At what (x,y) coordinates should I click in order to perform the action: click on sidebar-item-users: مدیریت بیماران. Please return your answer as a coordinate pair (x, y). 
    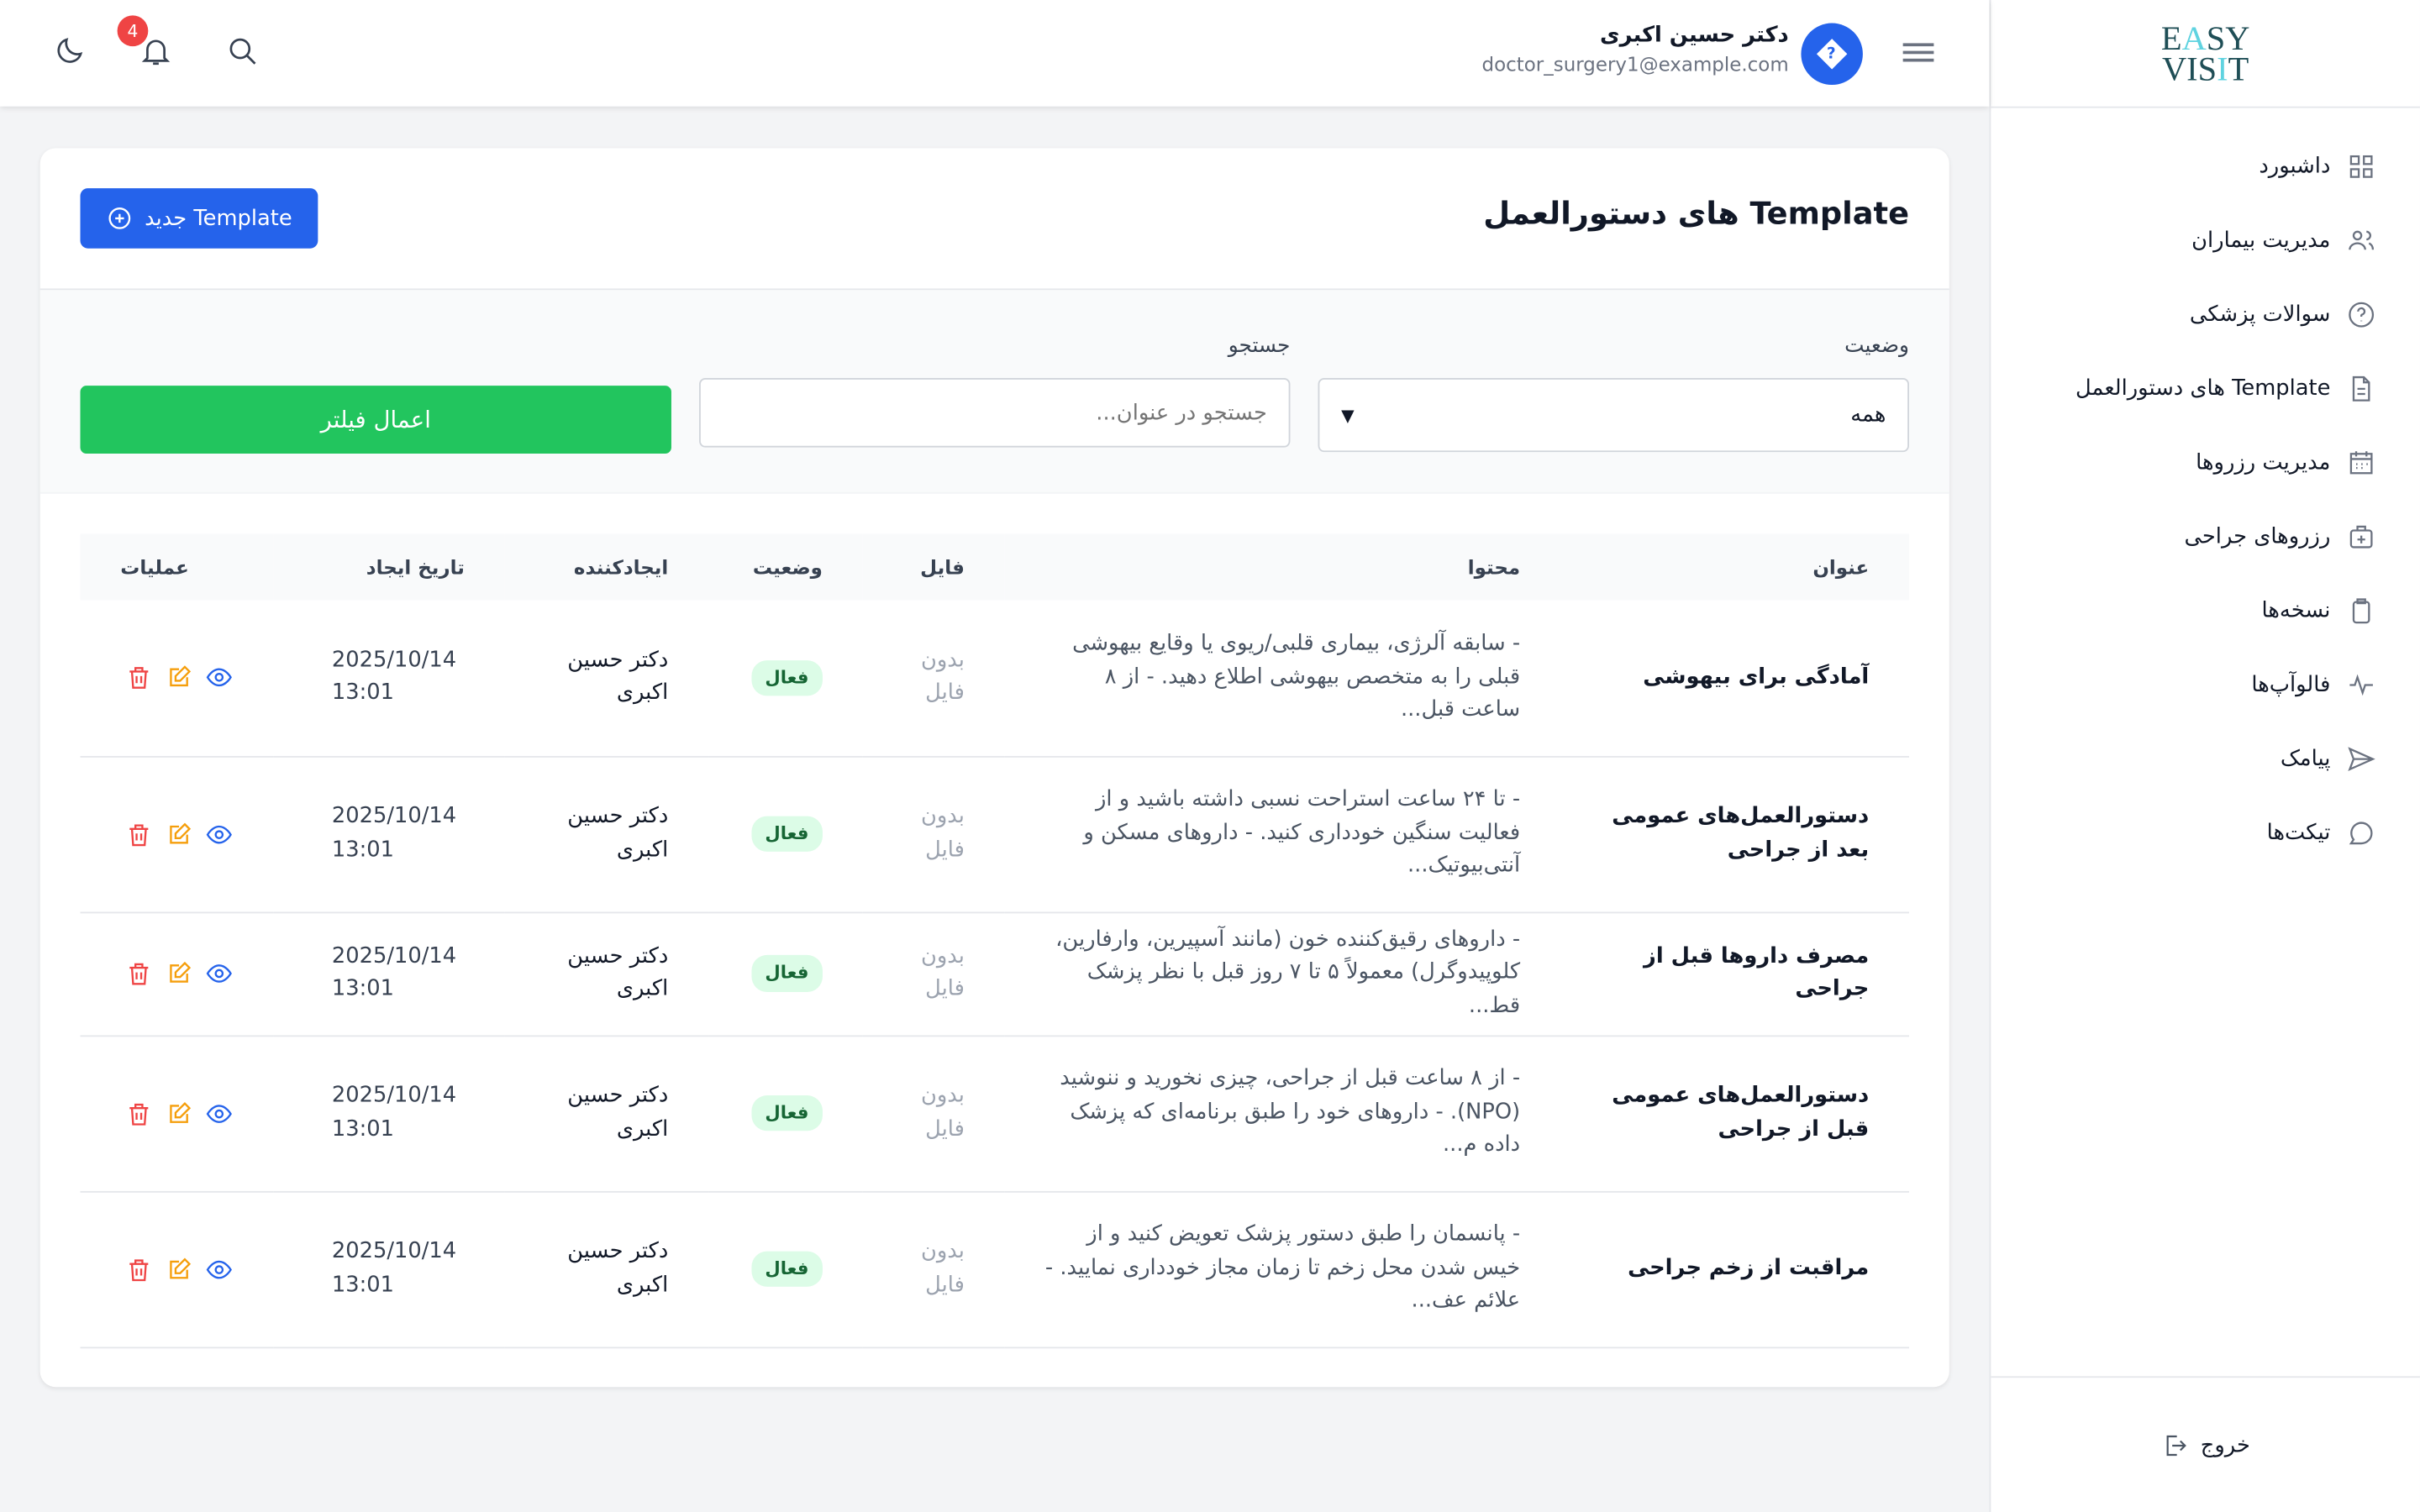
    Looking at the image, I should click on (2206, 240).